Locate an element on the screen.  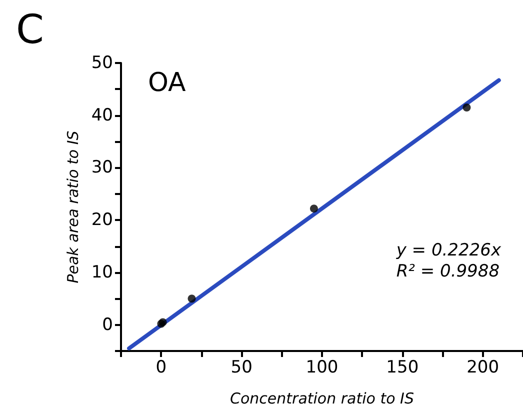
x-tick-label: 100 is located at coordinates (322, 368).